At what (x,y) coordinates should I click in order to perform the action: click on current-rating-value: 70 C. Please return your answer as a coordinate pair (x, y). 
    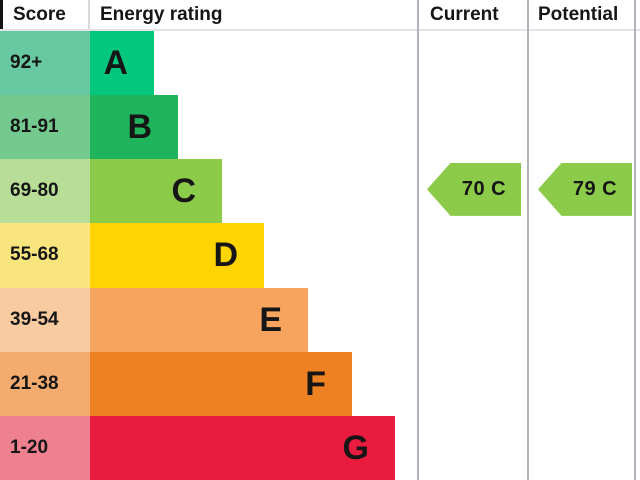
    Looking at the image, I should click on (484, 188).